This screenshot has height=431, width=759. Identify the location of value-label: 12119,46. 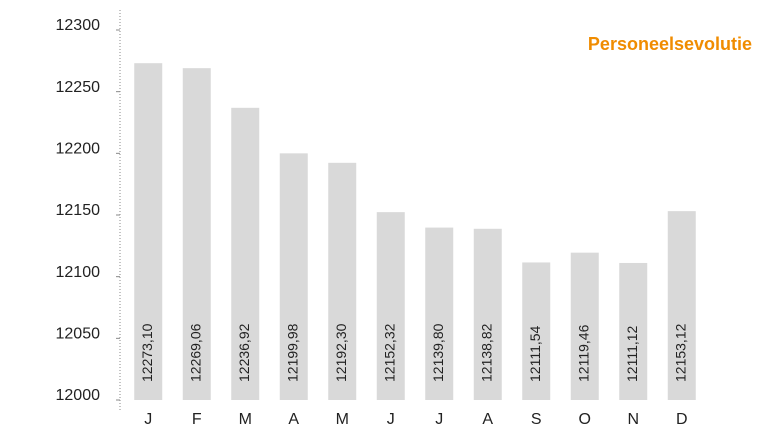
(583, 353).